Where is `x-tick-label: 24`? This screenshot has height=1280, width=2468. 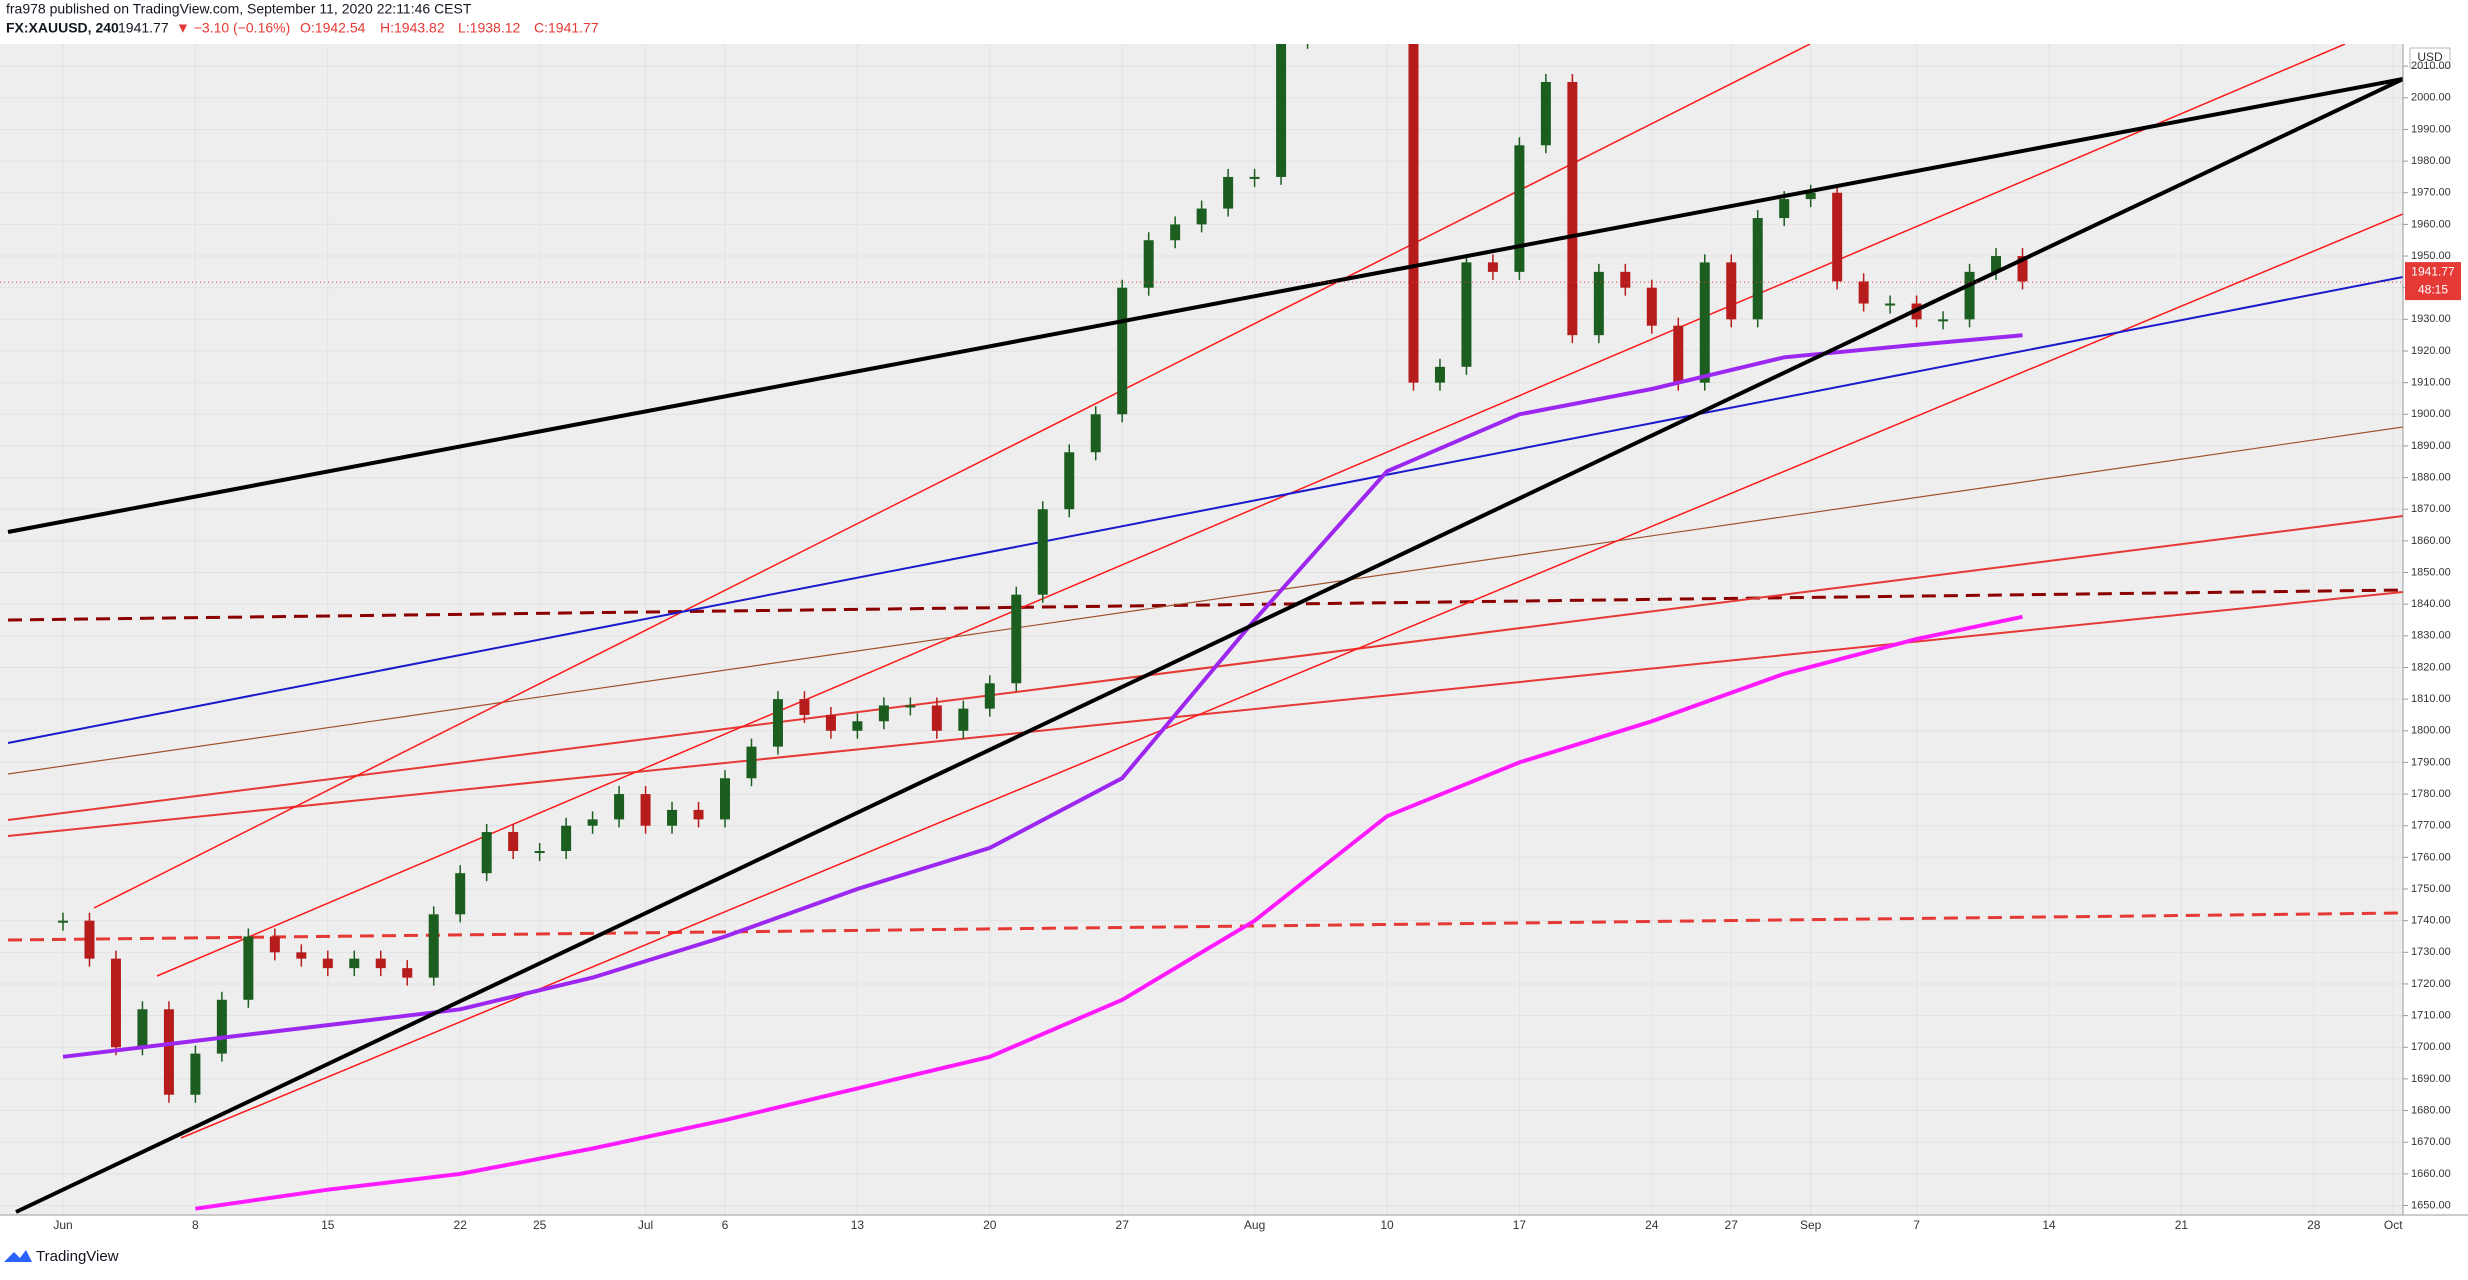 x-tick-label: 24 is located at coordinates (1652, 1225).